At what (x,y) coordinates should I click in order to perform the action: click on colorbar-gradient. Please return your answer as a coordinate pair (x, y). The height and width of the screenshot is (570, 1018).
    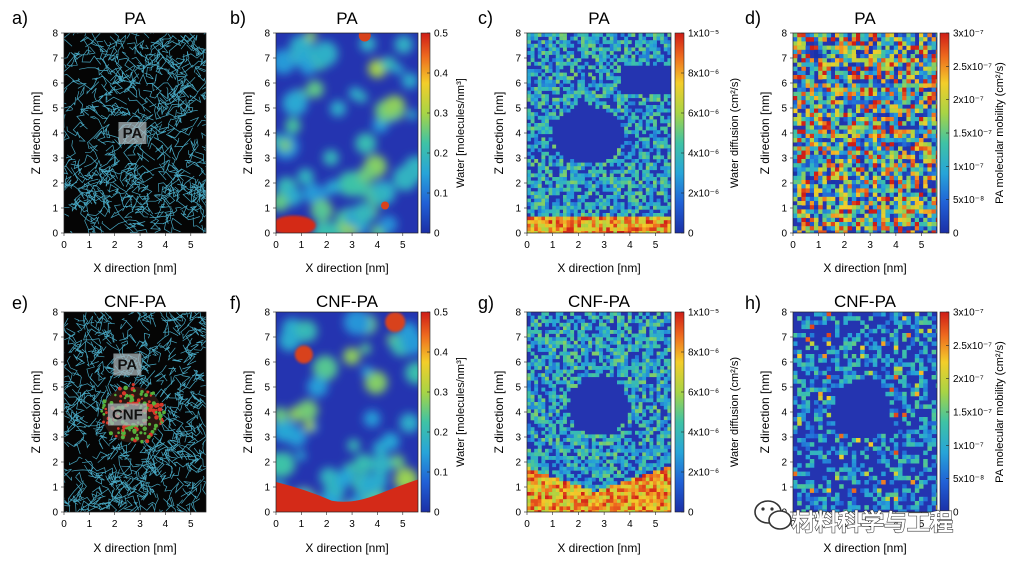
    Looking at the image, I should click on (679, 133).